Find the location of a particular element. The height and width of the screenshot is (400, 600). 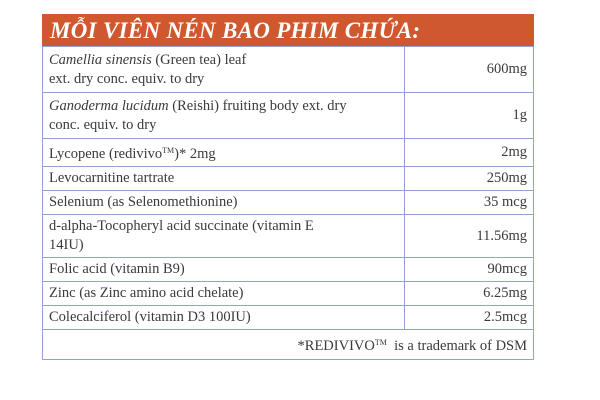

ingredient-name: Zinc (as Zinc amino acid chelate) is located at coordinates (223, 293).